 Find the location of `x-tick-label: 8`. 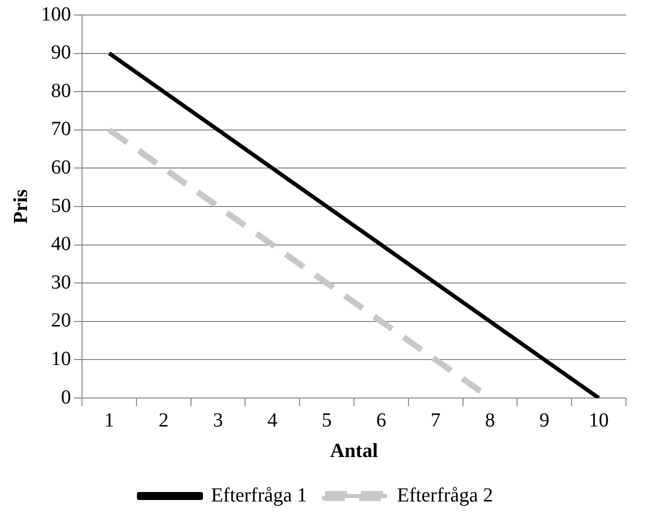

x-tick-label: 8 is located at coordinates (490, 420).